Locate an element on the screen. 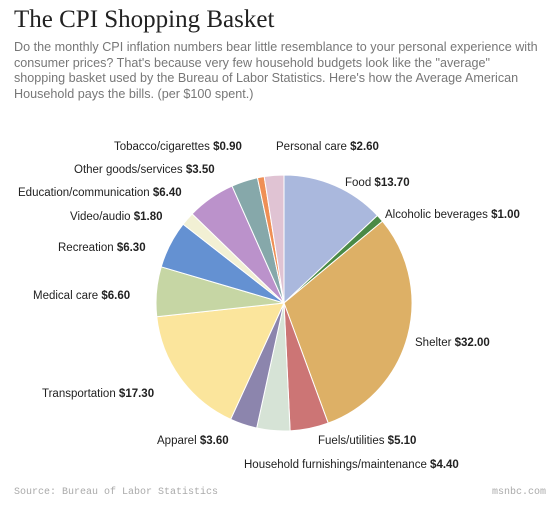  slice-label: Tobacco/cigarettes $0.90 is located at coordinates (178, 147).